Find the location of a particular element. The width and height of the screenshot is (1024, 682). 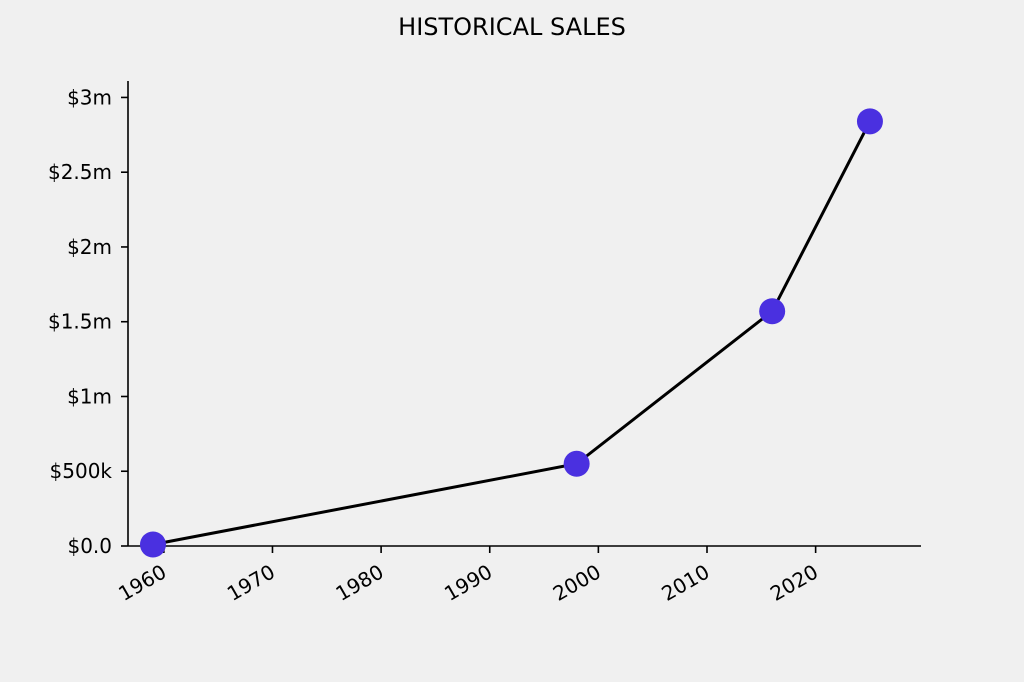

x-tick-label: 2000 is located at coordinates (577, 583).